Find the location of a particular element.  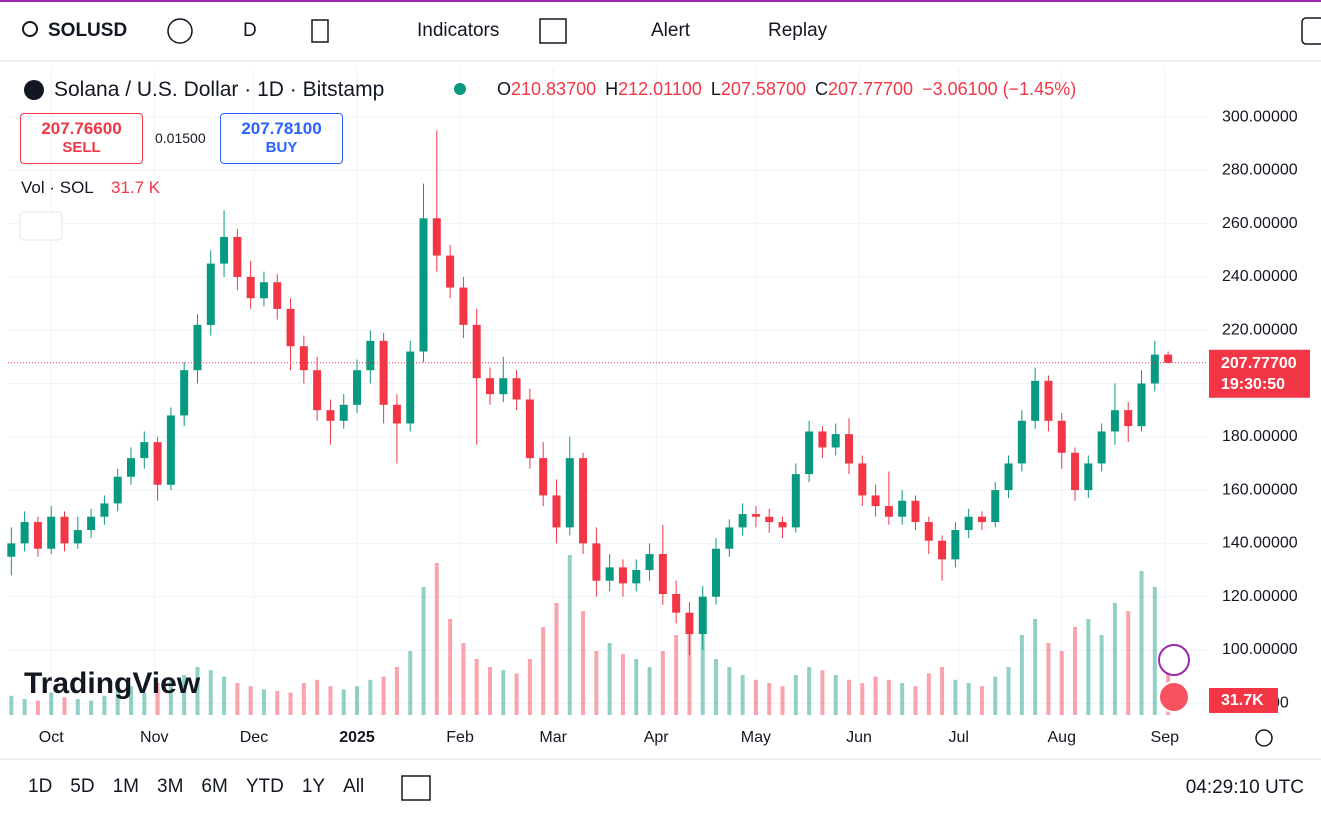

range-button: 1M is located at coordinates (125, 786).